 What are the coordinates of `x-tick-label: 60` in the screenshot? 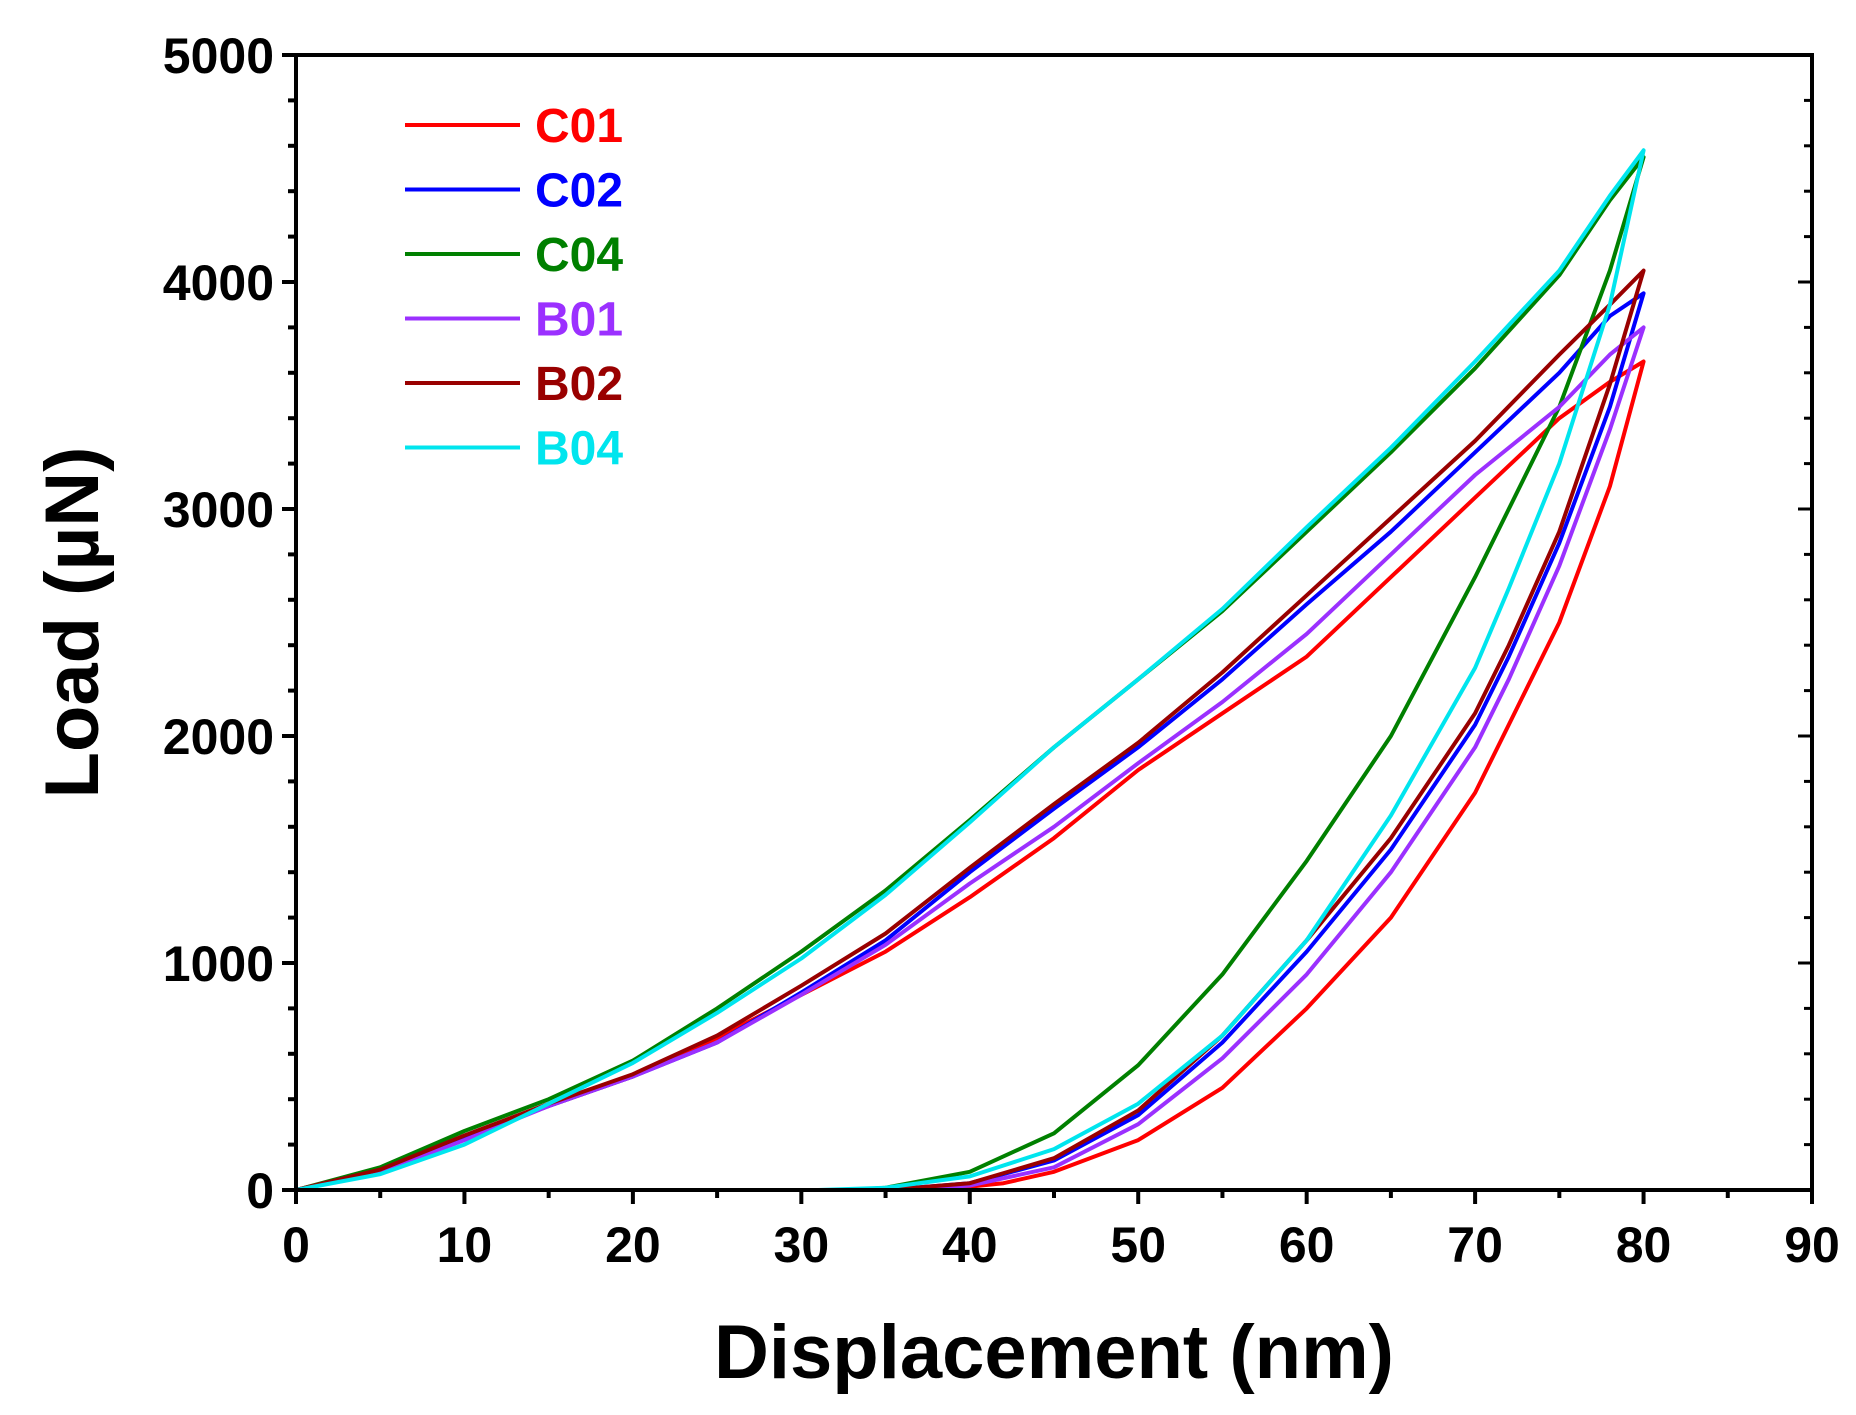 It's located at (1307, 1245).